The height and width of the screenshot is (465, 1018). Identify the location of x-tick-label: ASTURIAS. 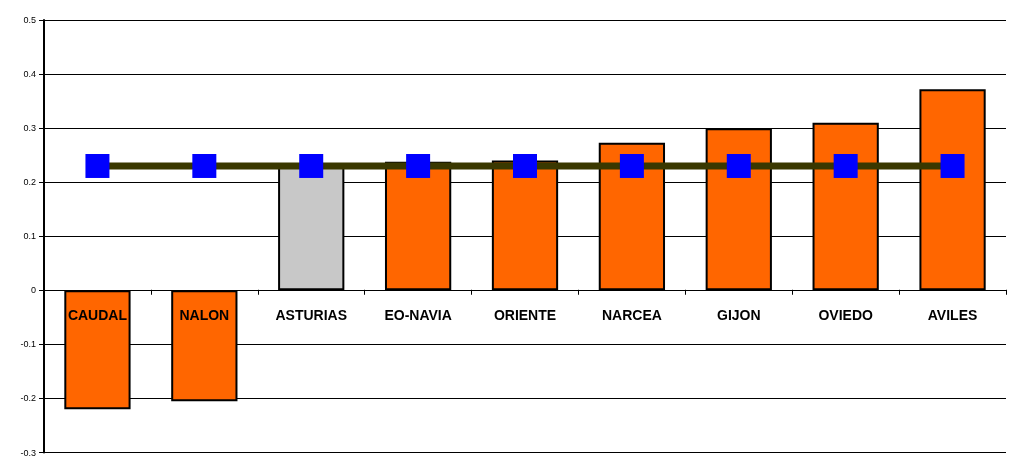
(311, 314).